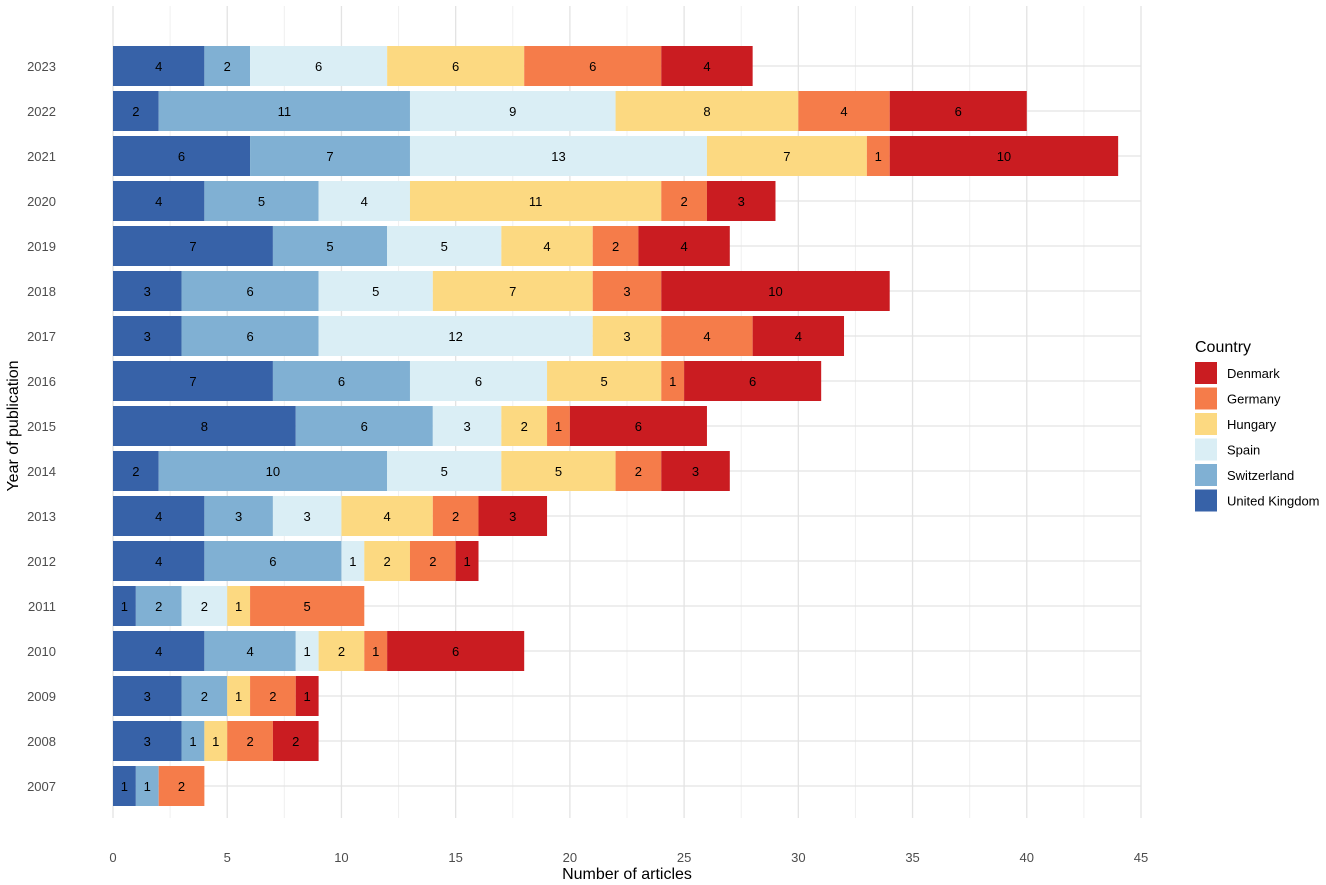  I want to click on y-tick-label: 2019, so click(41, 246).